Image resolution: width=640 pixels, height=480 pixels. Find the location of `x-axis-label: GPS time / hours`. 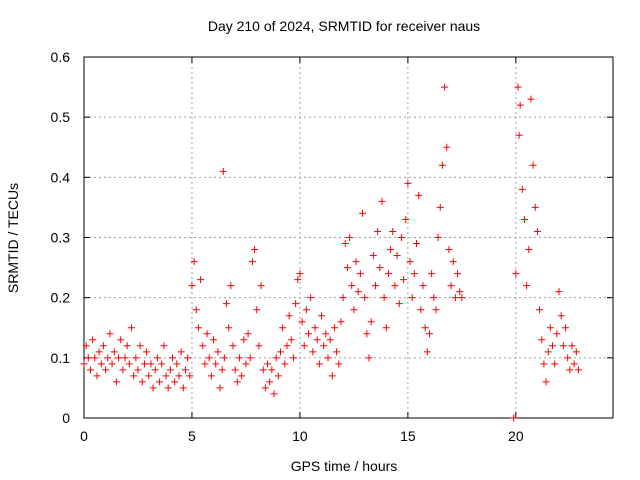

x-axis-label: GPS time / hours is located at coordinates (344, 466).